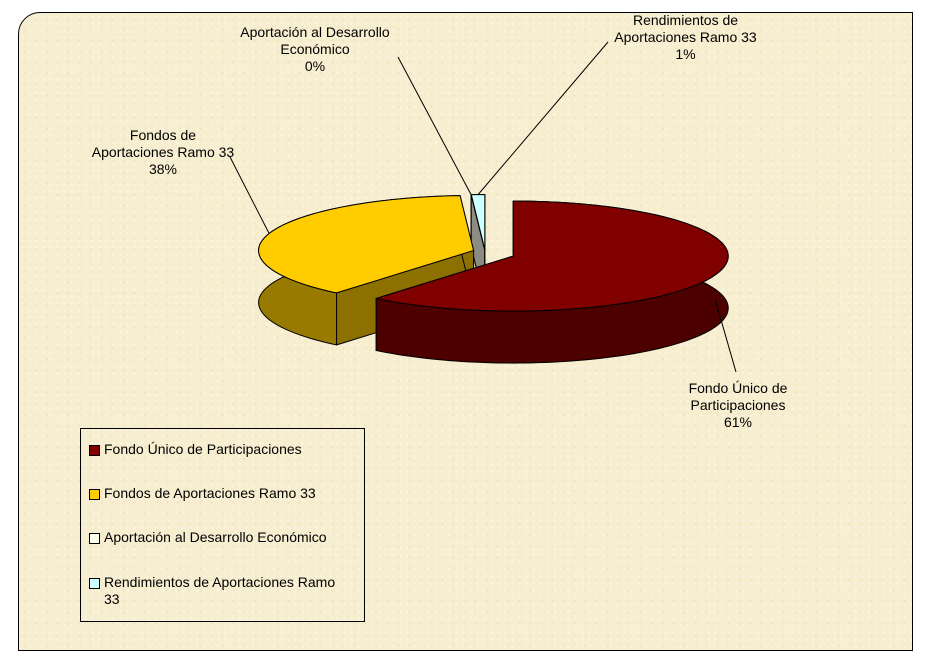 The image size is (926, 661). I want to click on legend-item: Fondos de Aportaciones Ramo 33, so click(221, 493).